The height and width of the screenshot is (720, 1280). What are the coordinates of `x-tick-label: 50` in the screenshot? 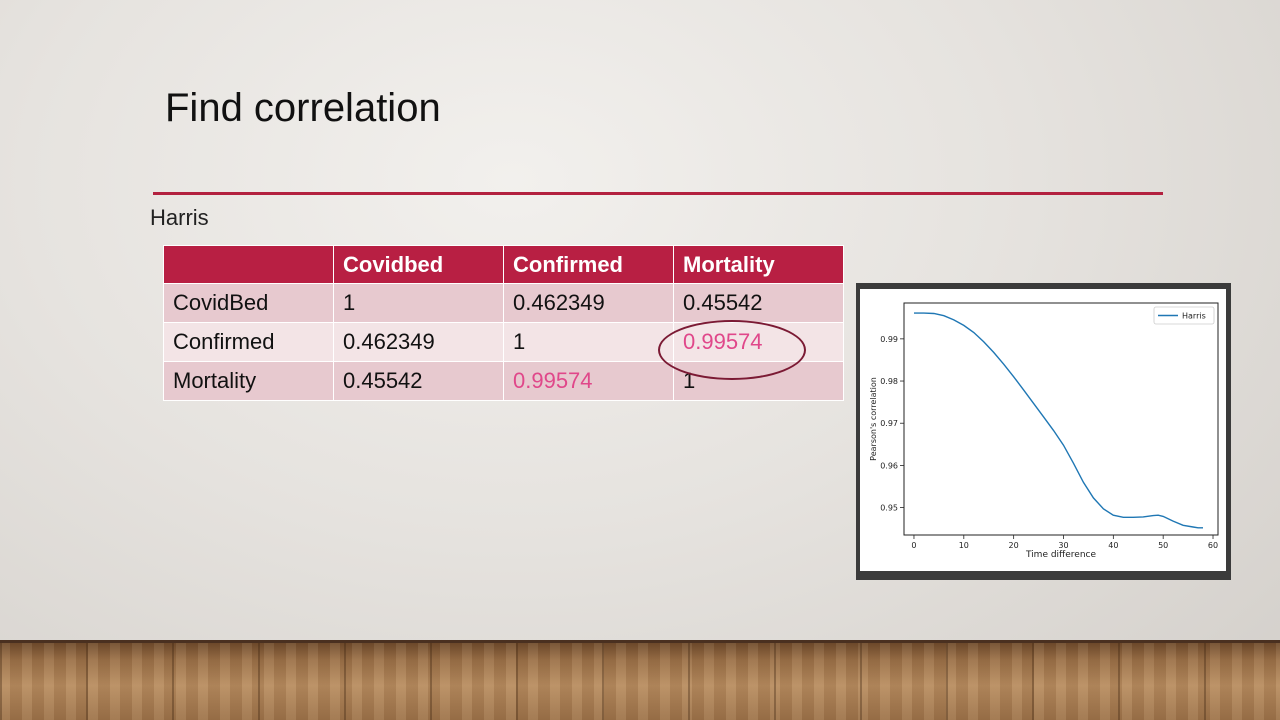 It's located at (1163, 545).